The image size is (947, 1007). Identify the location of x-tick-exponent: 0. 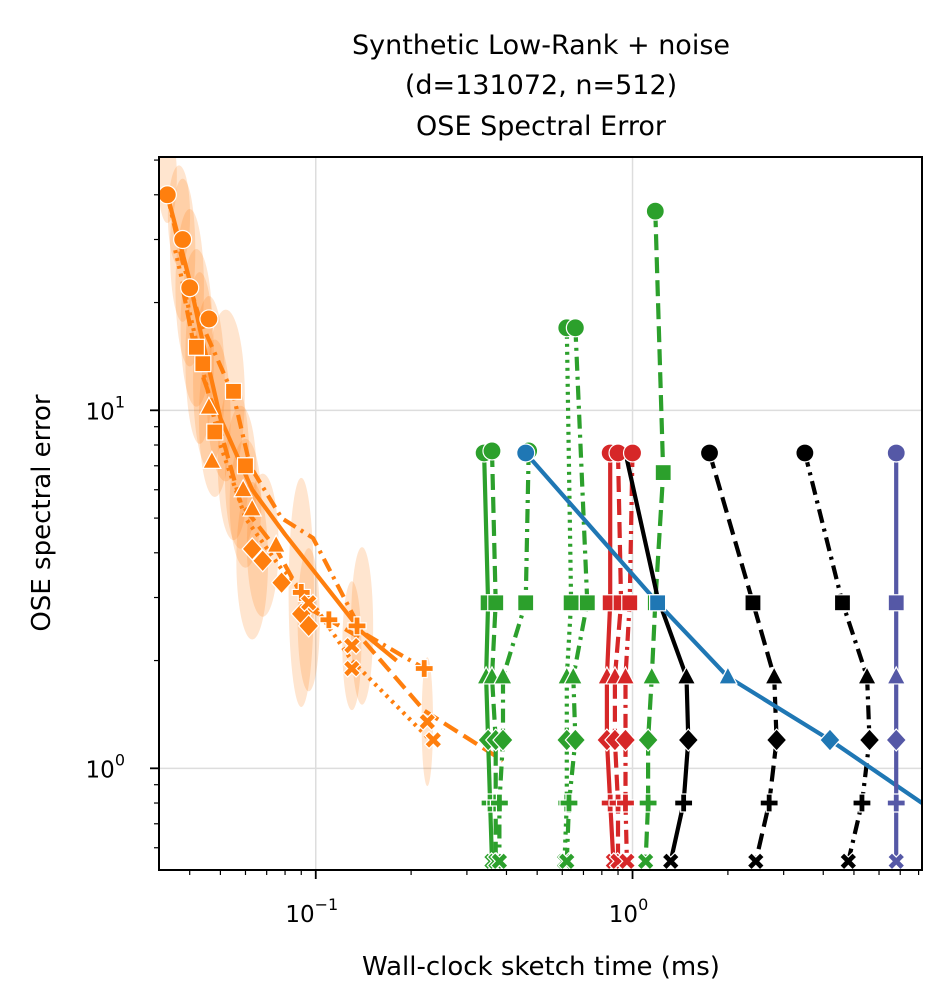
(643, 904).